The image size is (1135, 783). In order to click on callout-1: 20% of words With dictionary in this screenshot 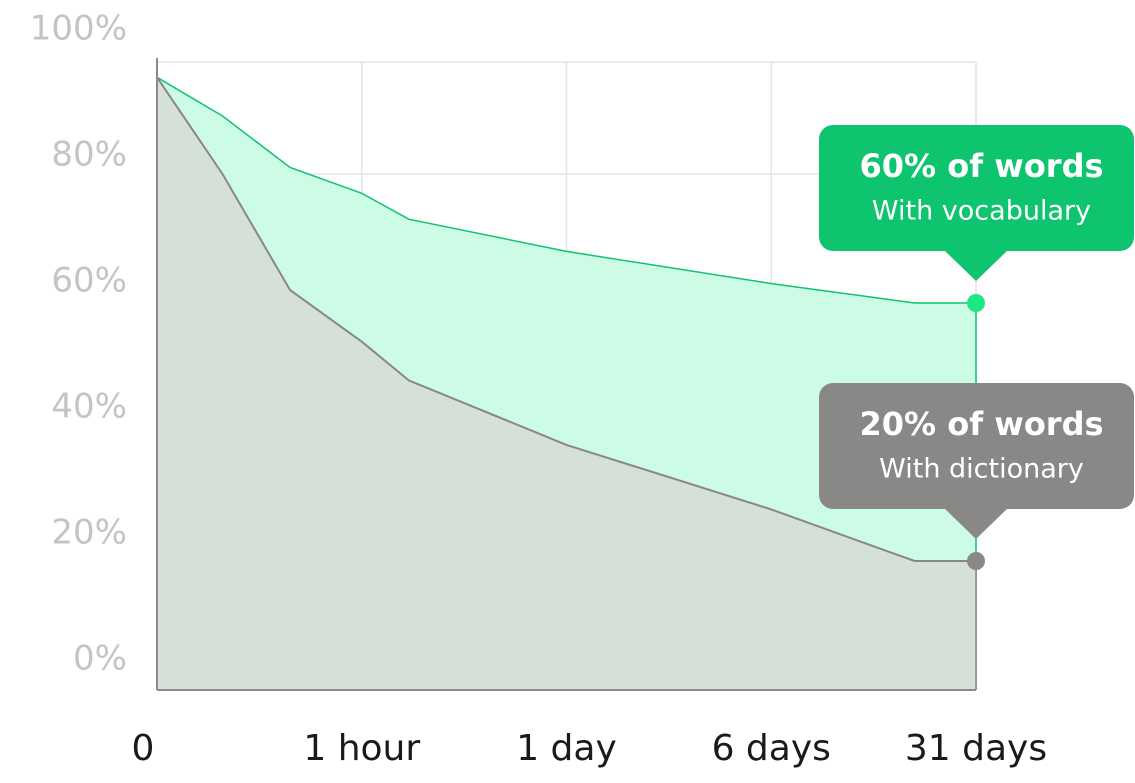, I will do `click(976, 476)`.